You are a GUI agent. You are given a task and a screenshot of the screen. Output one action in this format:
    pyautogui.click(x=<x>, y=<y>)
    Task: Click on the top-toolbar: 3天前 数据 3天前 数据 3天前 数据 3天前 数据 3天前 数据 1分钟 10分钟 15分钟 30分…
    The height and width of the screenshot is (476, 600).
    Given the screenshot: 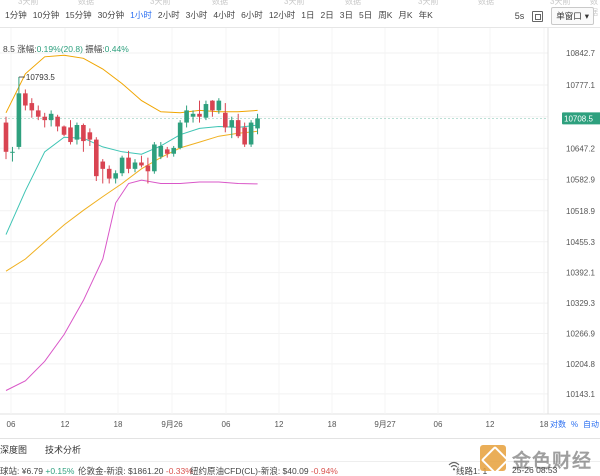 What is the action you would take?
    pyautogui.click(x=300, y=14)
    